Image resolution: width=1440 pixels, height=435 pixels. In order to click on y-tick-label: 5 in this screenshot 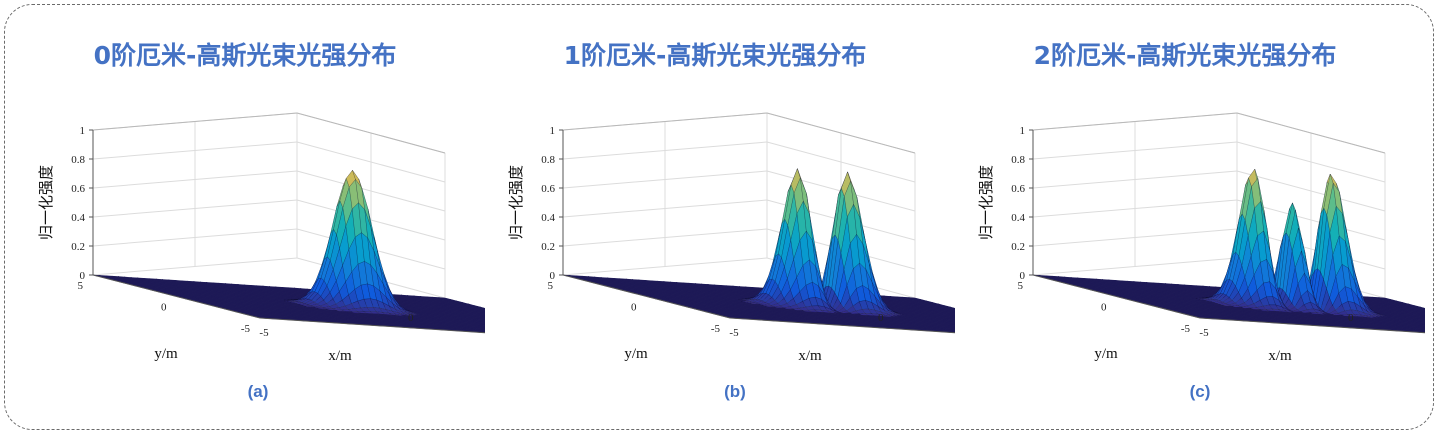, I will do `click(81, 286)`.